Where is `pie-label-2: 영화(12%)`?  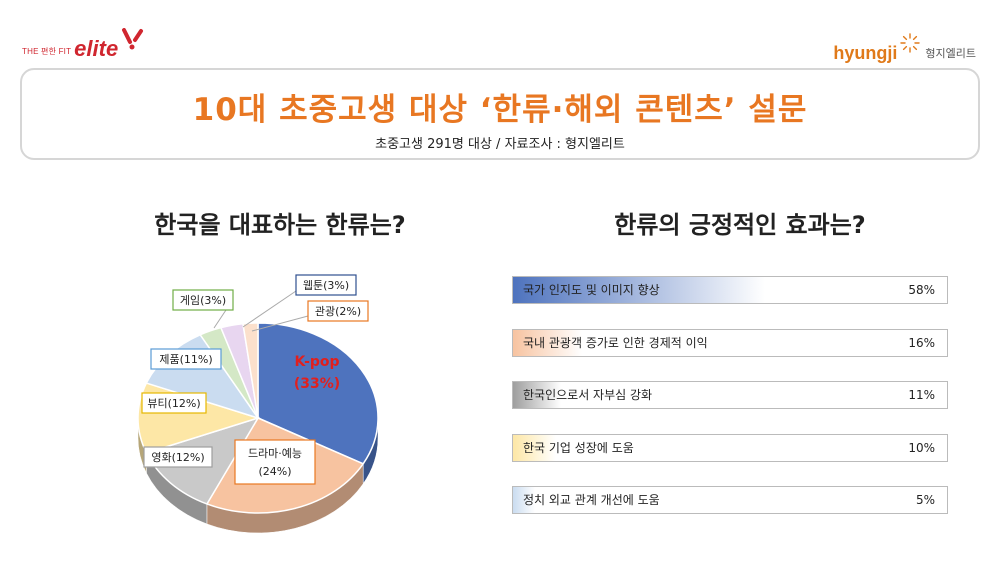
pie-label-2: 영화(12%) is located at coordinates (177, 457).